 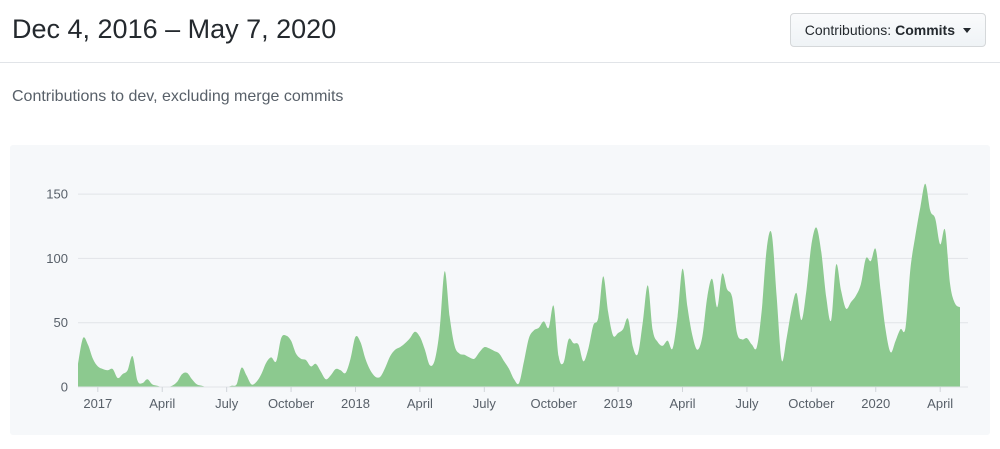 I want to click on contributions-dropdown-label: Contributions:, so click(x=848, y=30).